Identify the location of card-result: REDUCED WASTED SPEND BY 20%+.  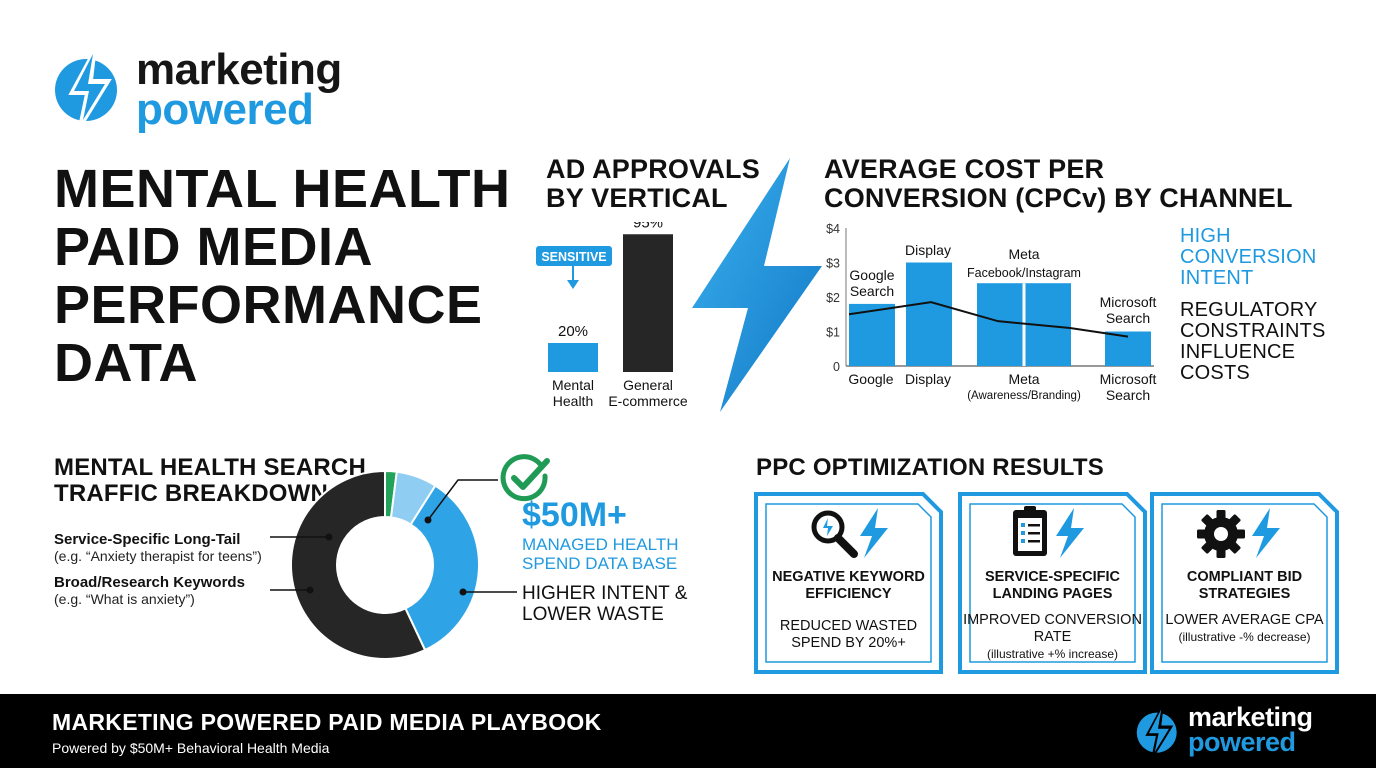
(848, 634).